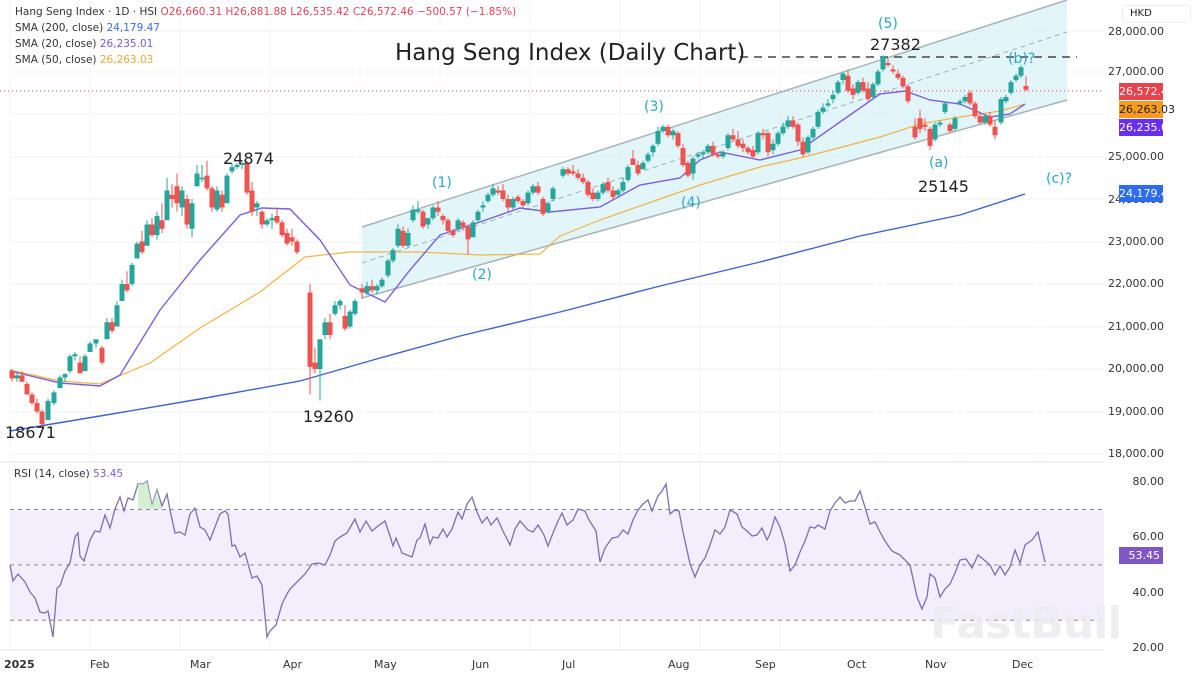 This screenshot has width=1200, height=692. Describe the element at coordinates (56, 44) in the screenshot. I see `sma20-label: SMA (20, close)` at that location.